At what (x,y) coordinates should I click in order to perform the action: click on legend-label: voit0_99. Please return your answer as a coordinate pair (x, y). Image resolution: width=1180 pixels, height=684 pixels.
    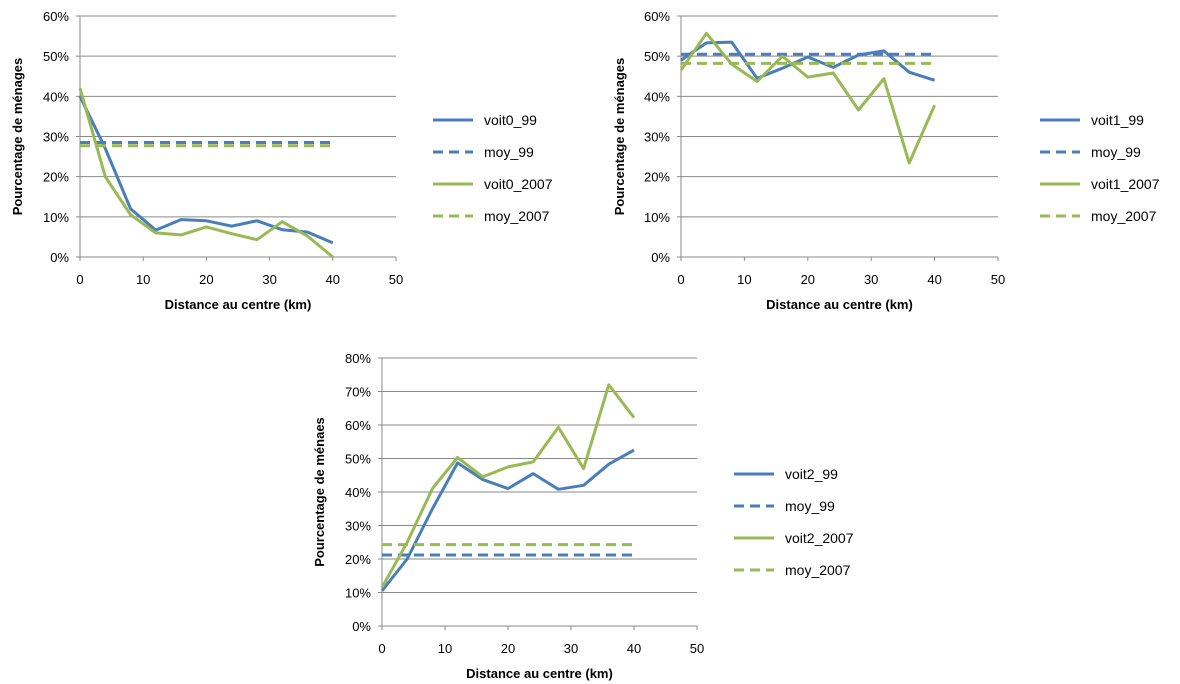
    Looking at the image, I should click on (510, 120).